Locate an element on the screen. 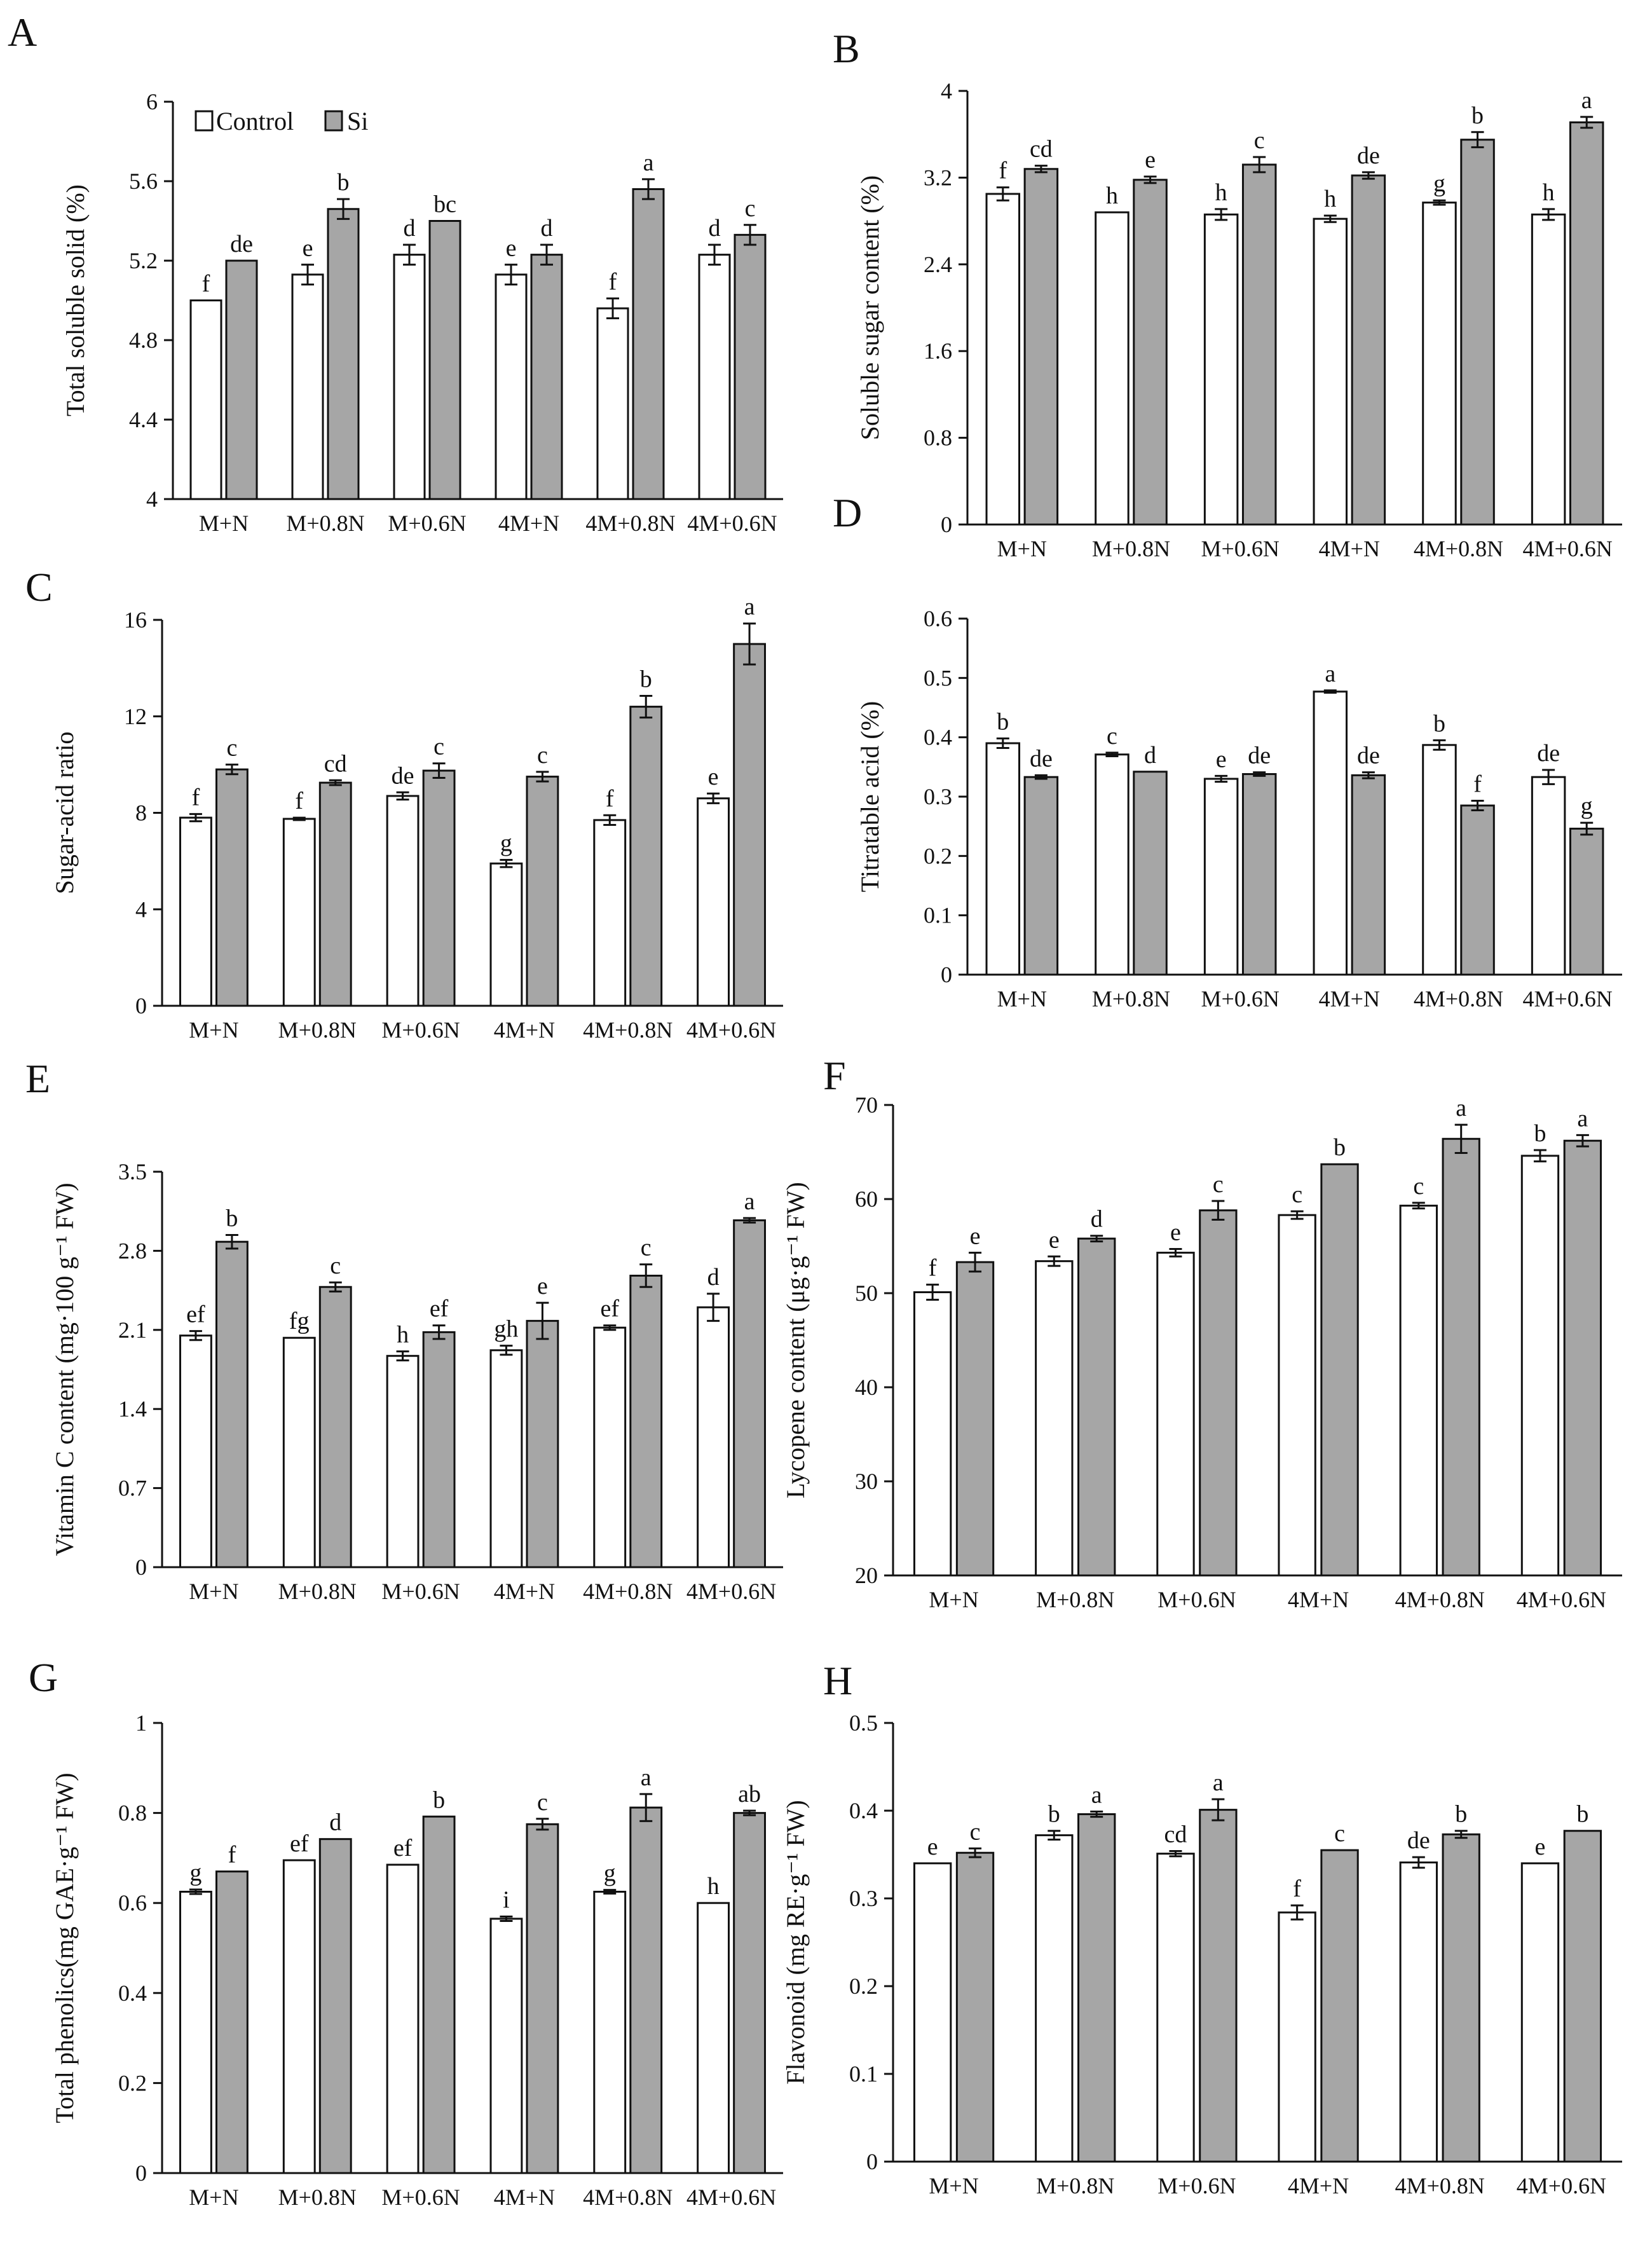 This screenshot has width=1652, height=2243. significance-letter-control-h-2: b is located at coordinates (1054, 1814).